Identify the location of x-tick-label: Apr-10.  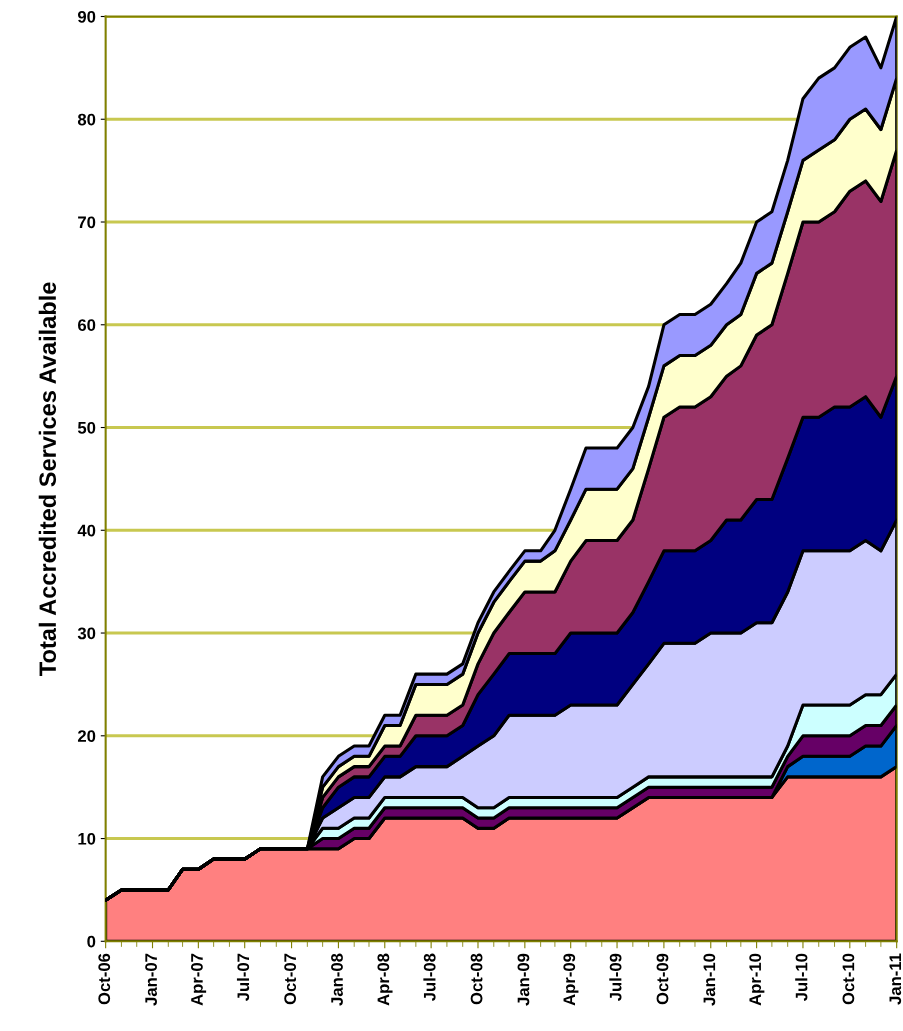
(757, 979).